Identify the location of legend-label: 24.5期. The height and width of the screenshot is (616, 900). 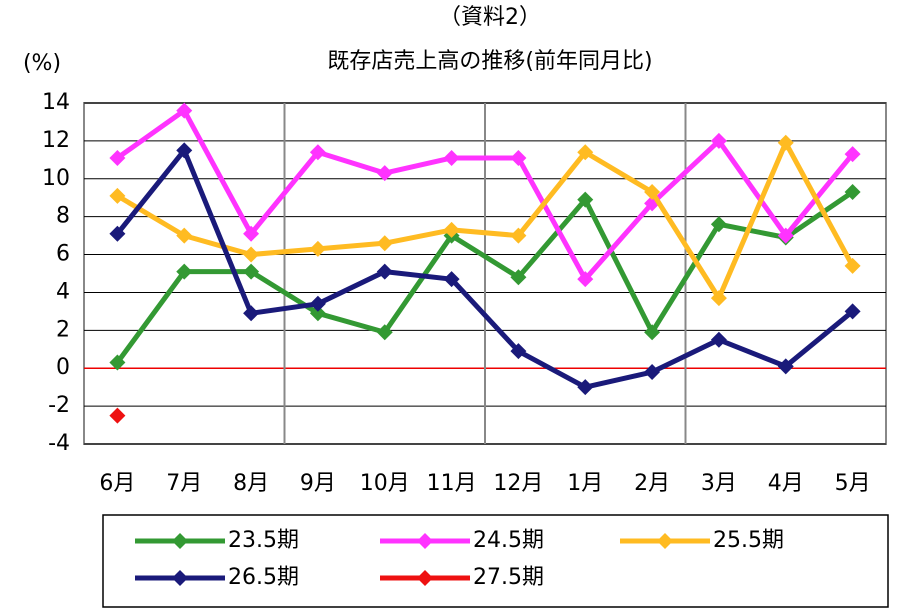
(508, 540).